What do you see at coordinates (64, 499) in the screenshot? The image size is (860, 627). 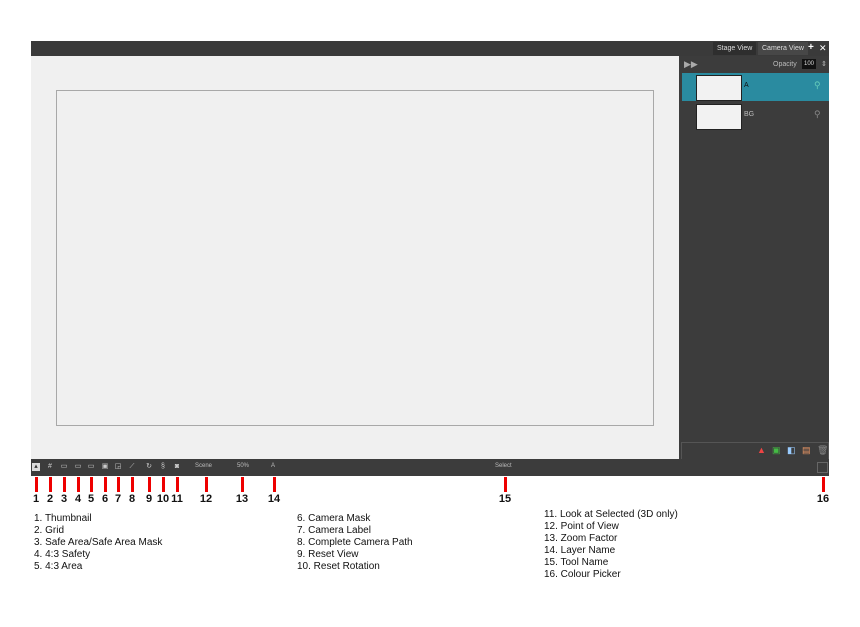 I see `callout-number: 3` at bounding box center [64, 499].